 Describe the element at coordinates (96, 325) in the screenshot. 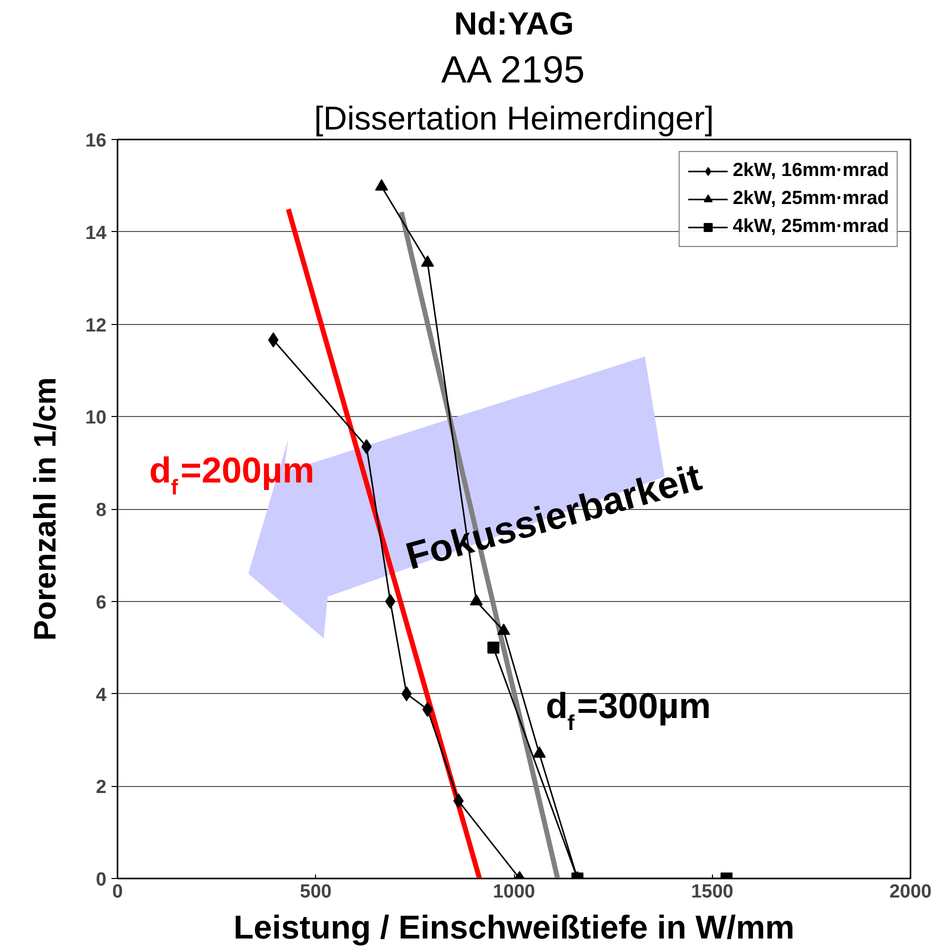

I see `y-tick-label: 12` at that location.